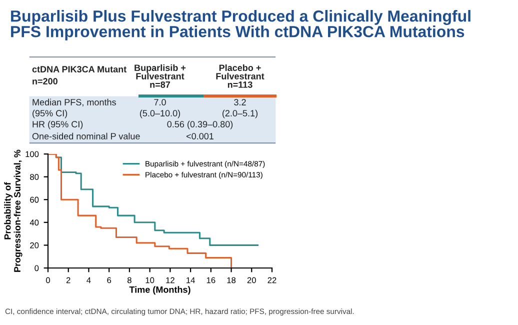  Describe the element at coordinates (34, 177) in the screenshot. I see `y-tick-label: 80` at that location.